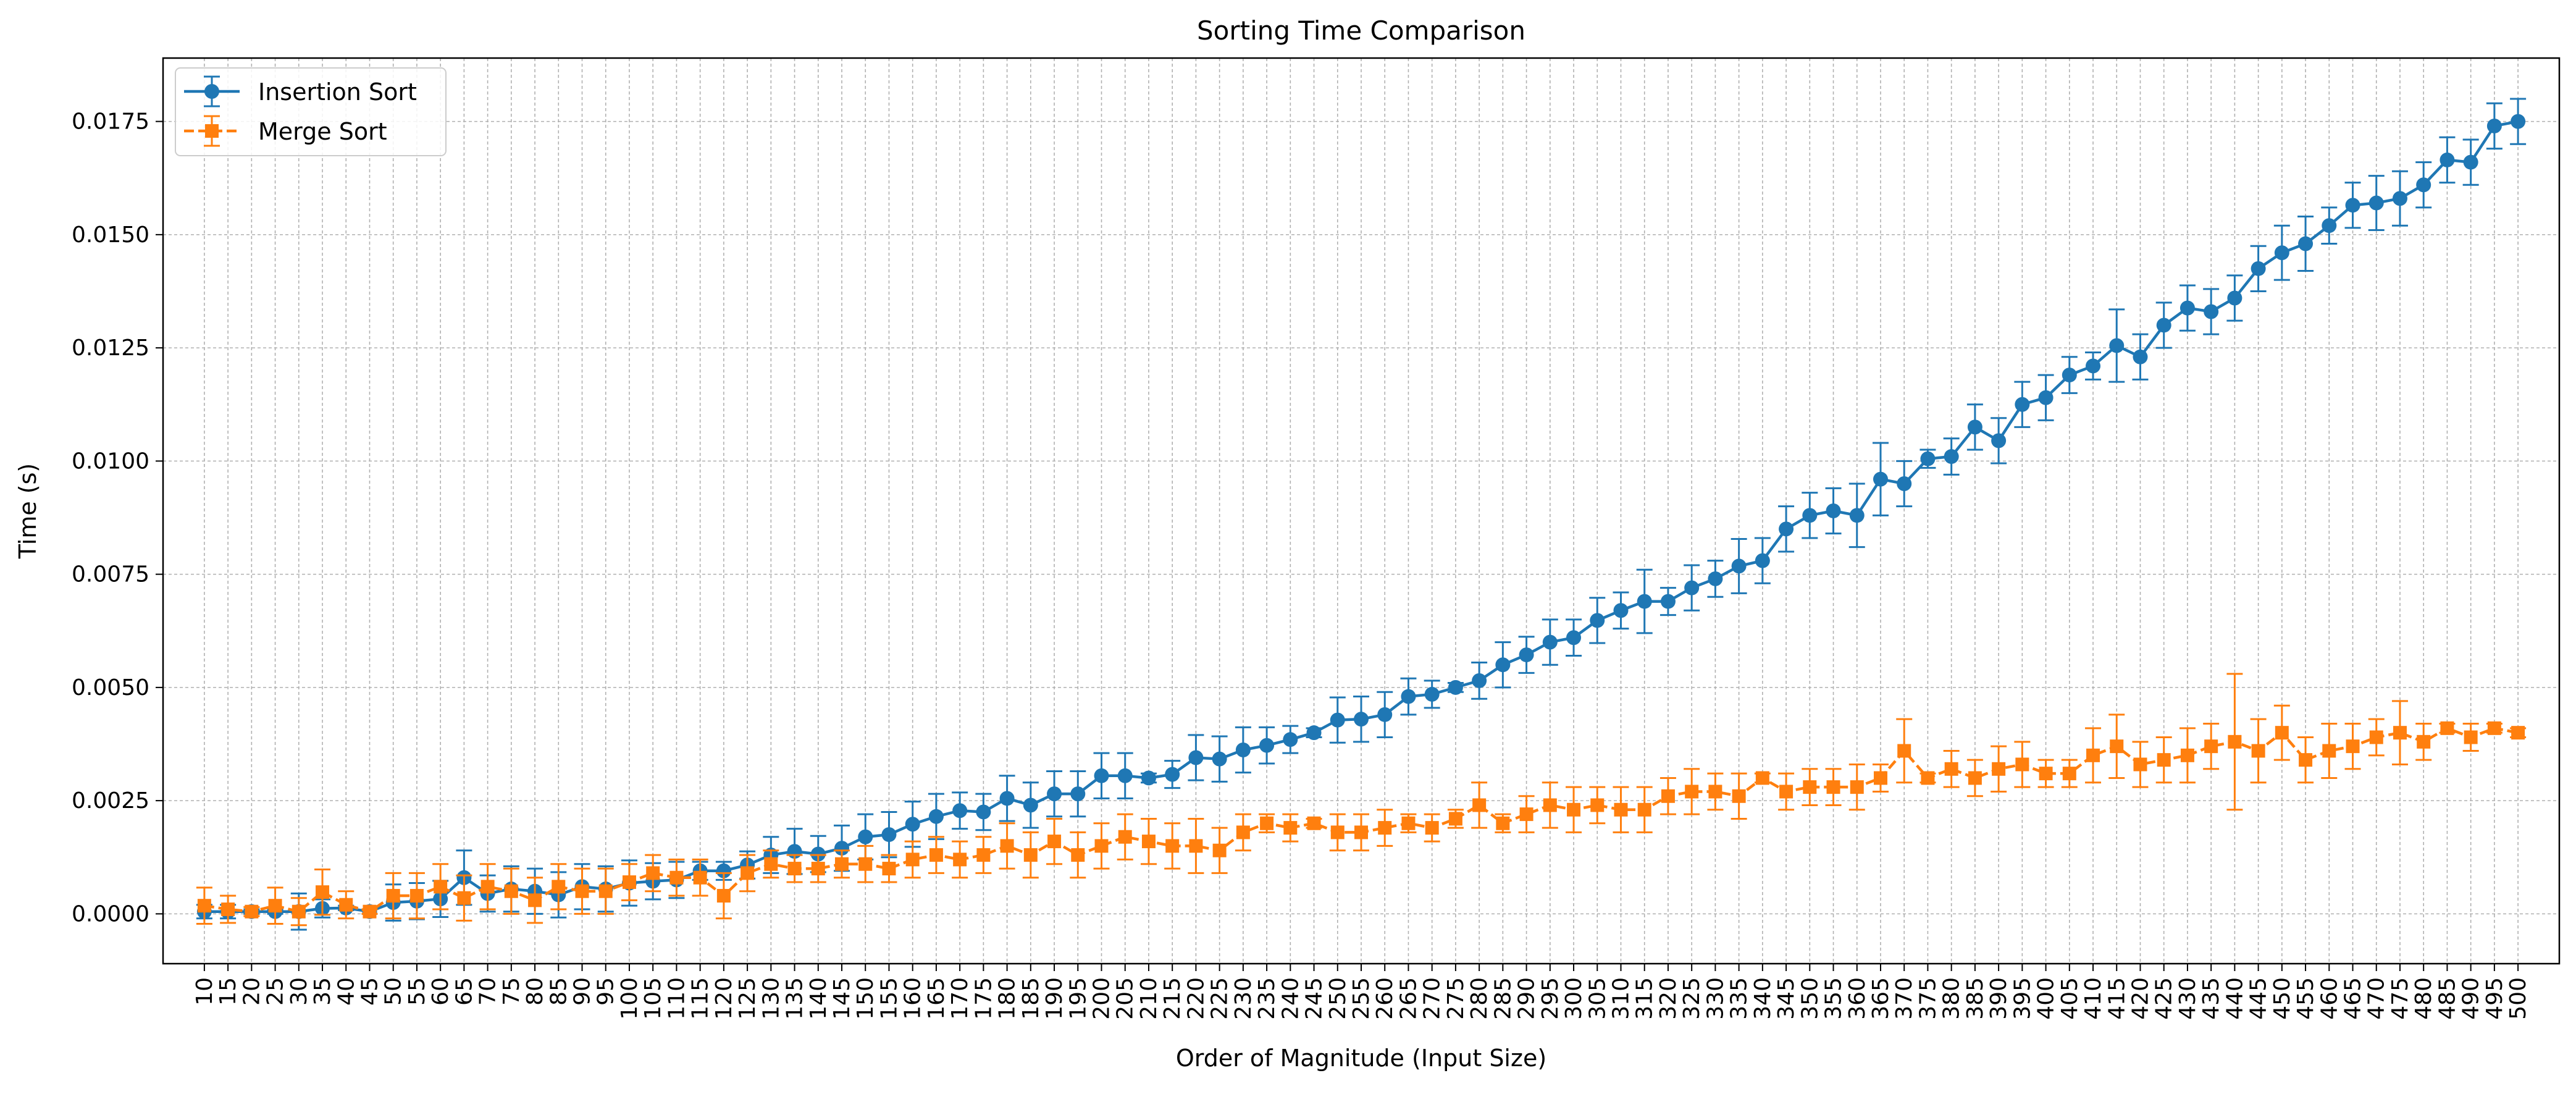 This screenshot has width=2576, height=1094. What do you see at coordinates (2519, 998) in the screenshot?
I see `x-tick-label: 500` at bounding box center [2519, 998].